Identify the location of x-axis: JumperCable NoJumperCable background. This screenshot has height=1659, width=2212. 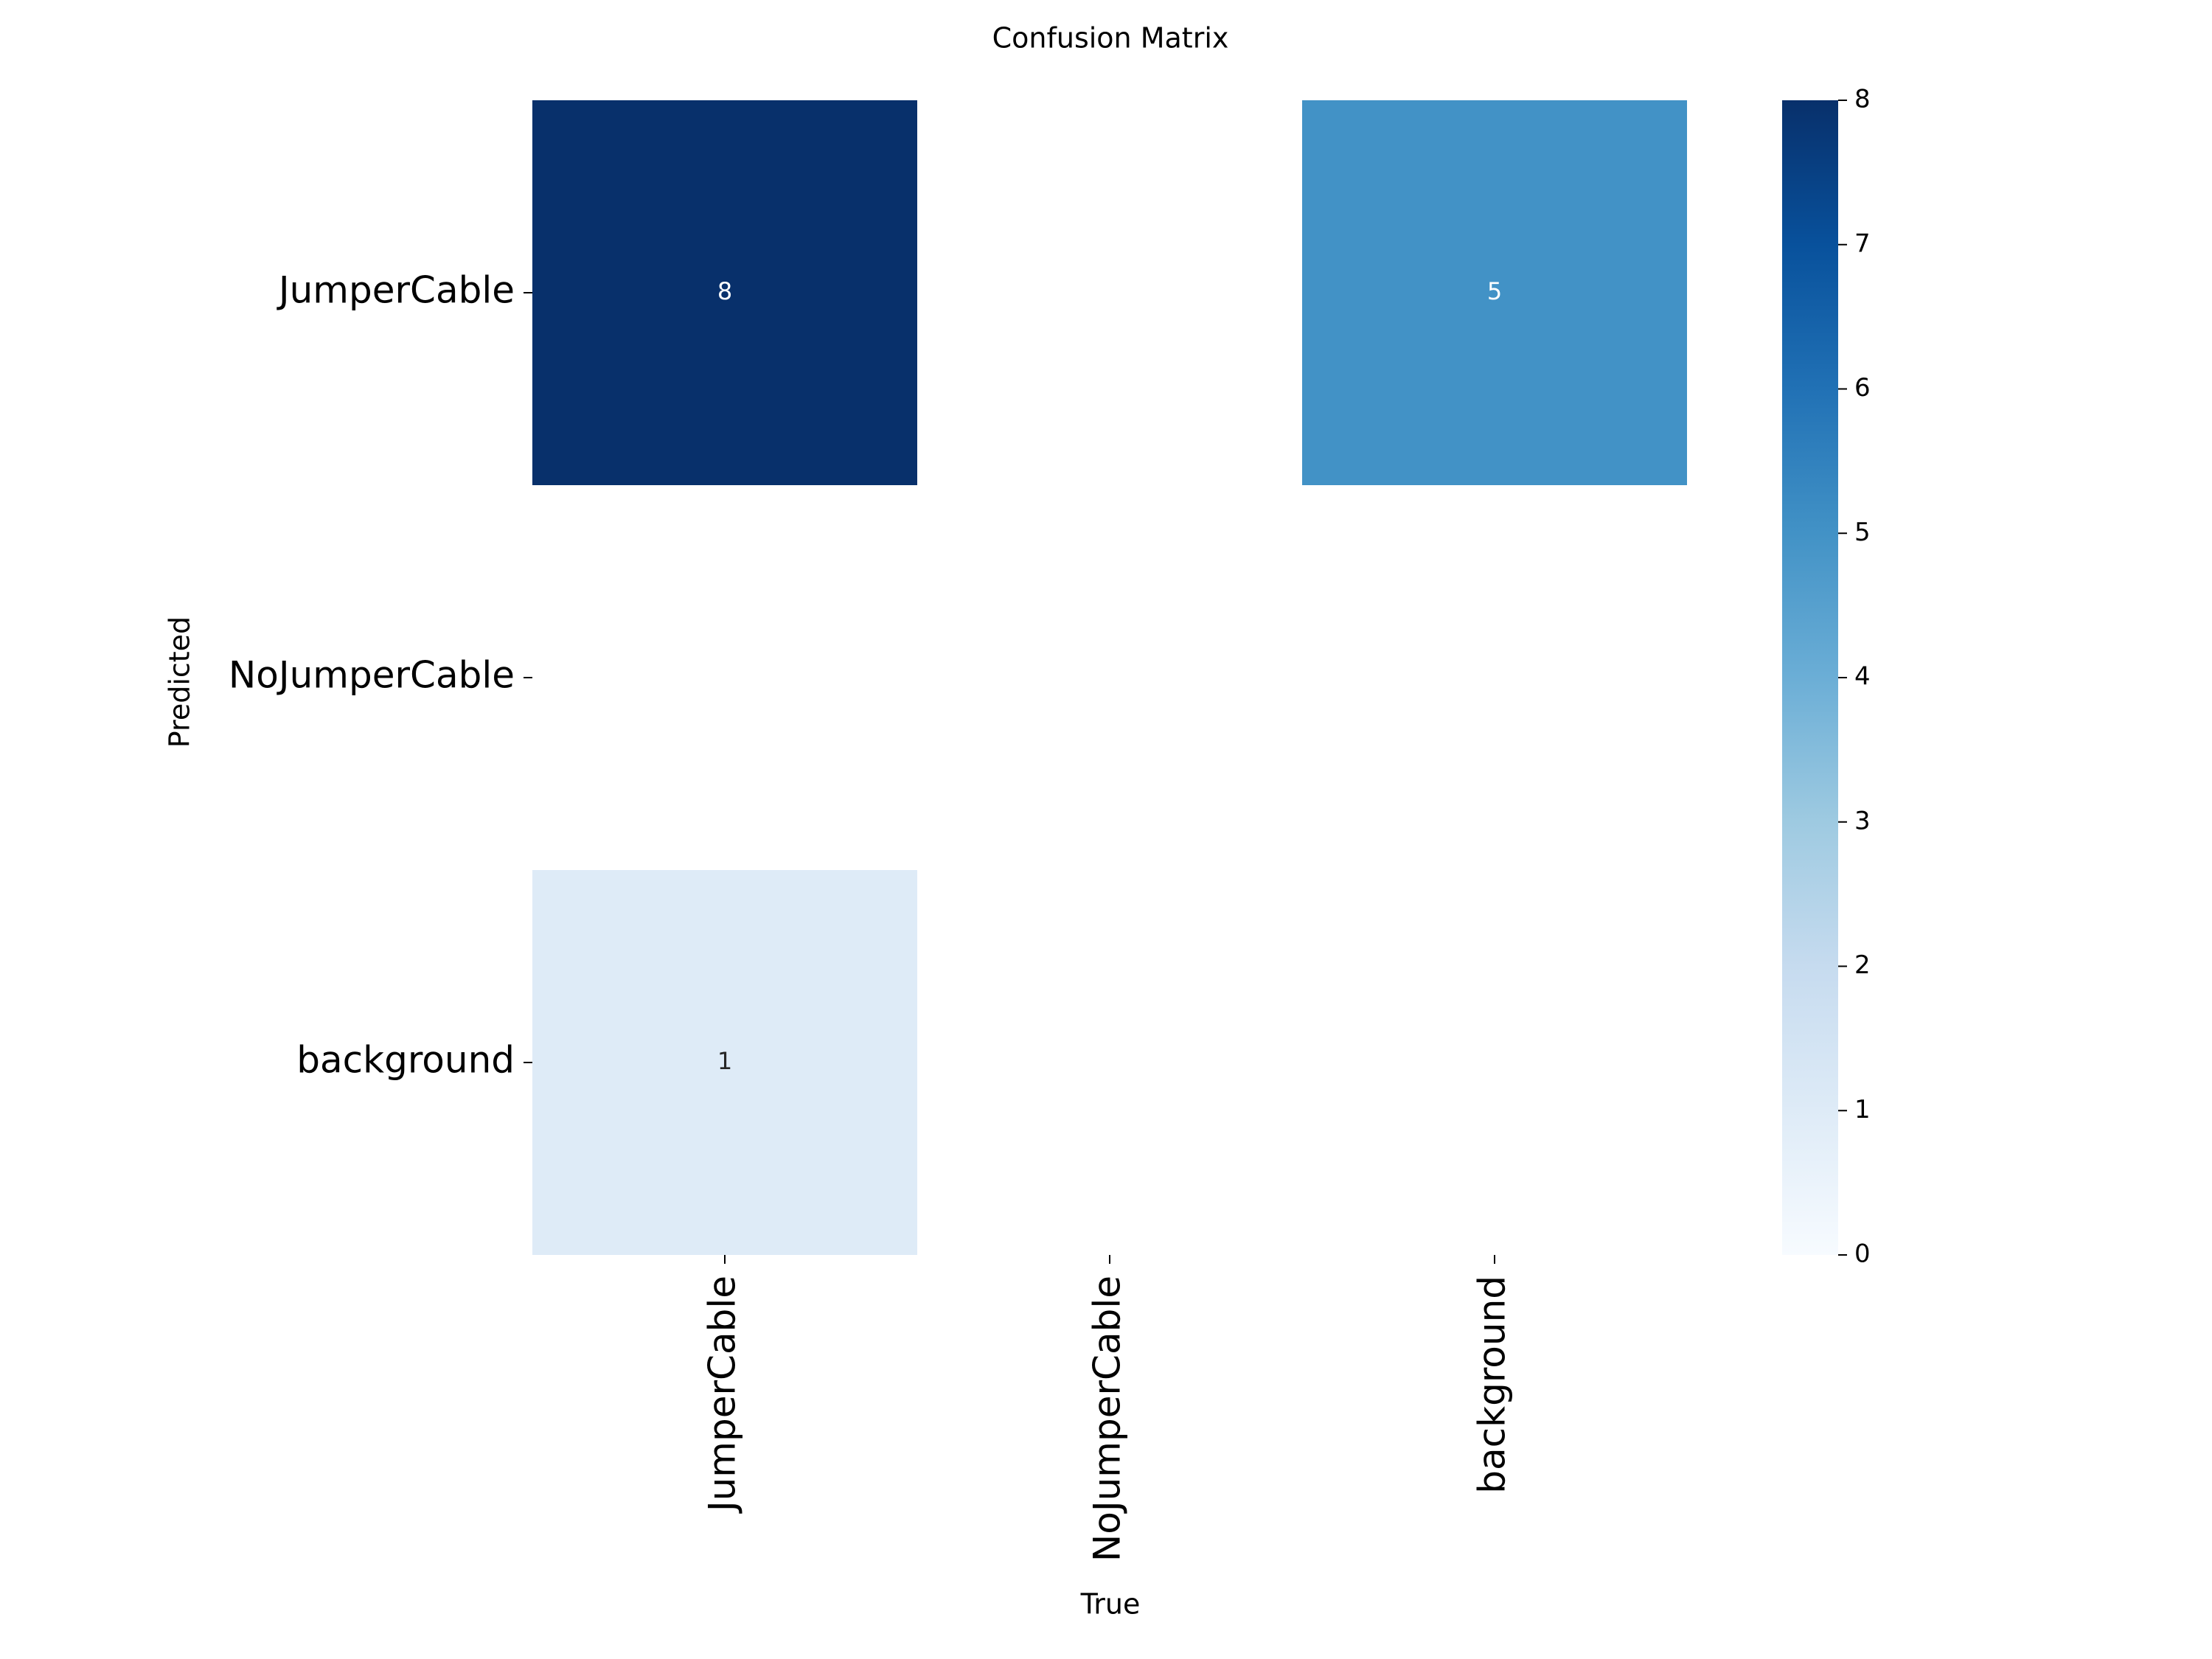
(1107, 1408).